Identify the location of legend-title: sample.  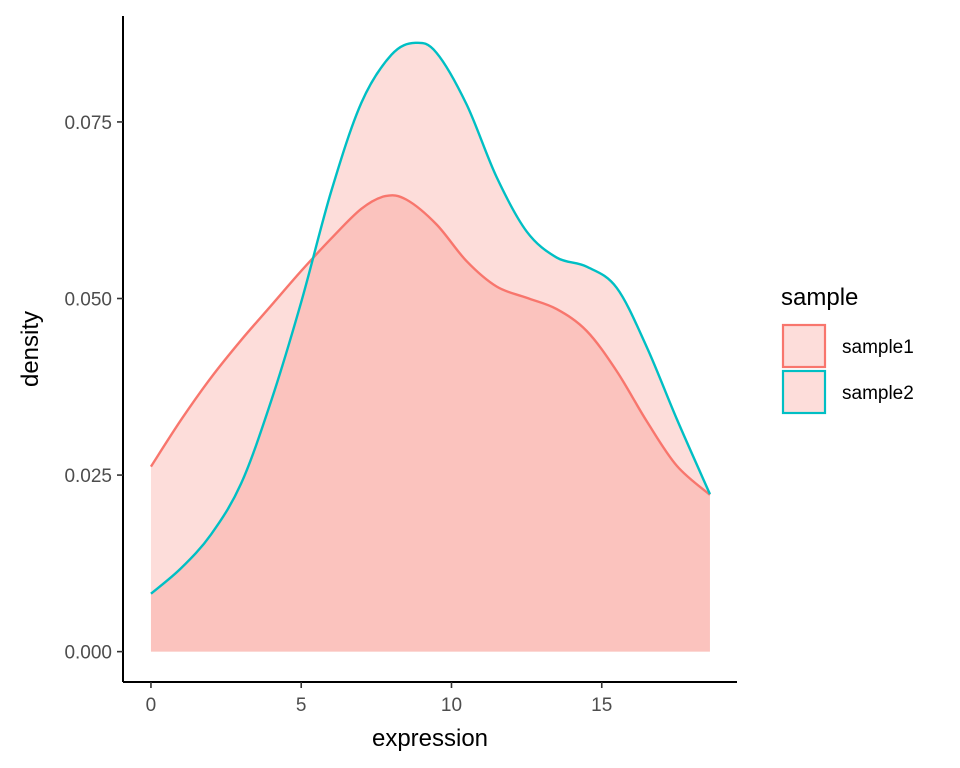
(819, 297).